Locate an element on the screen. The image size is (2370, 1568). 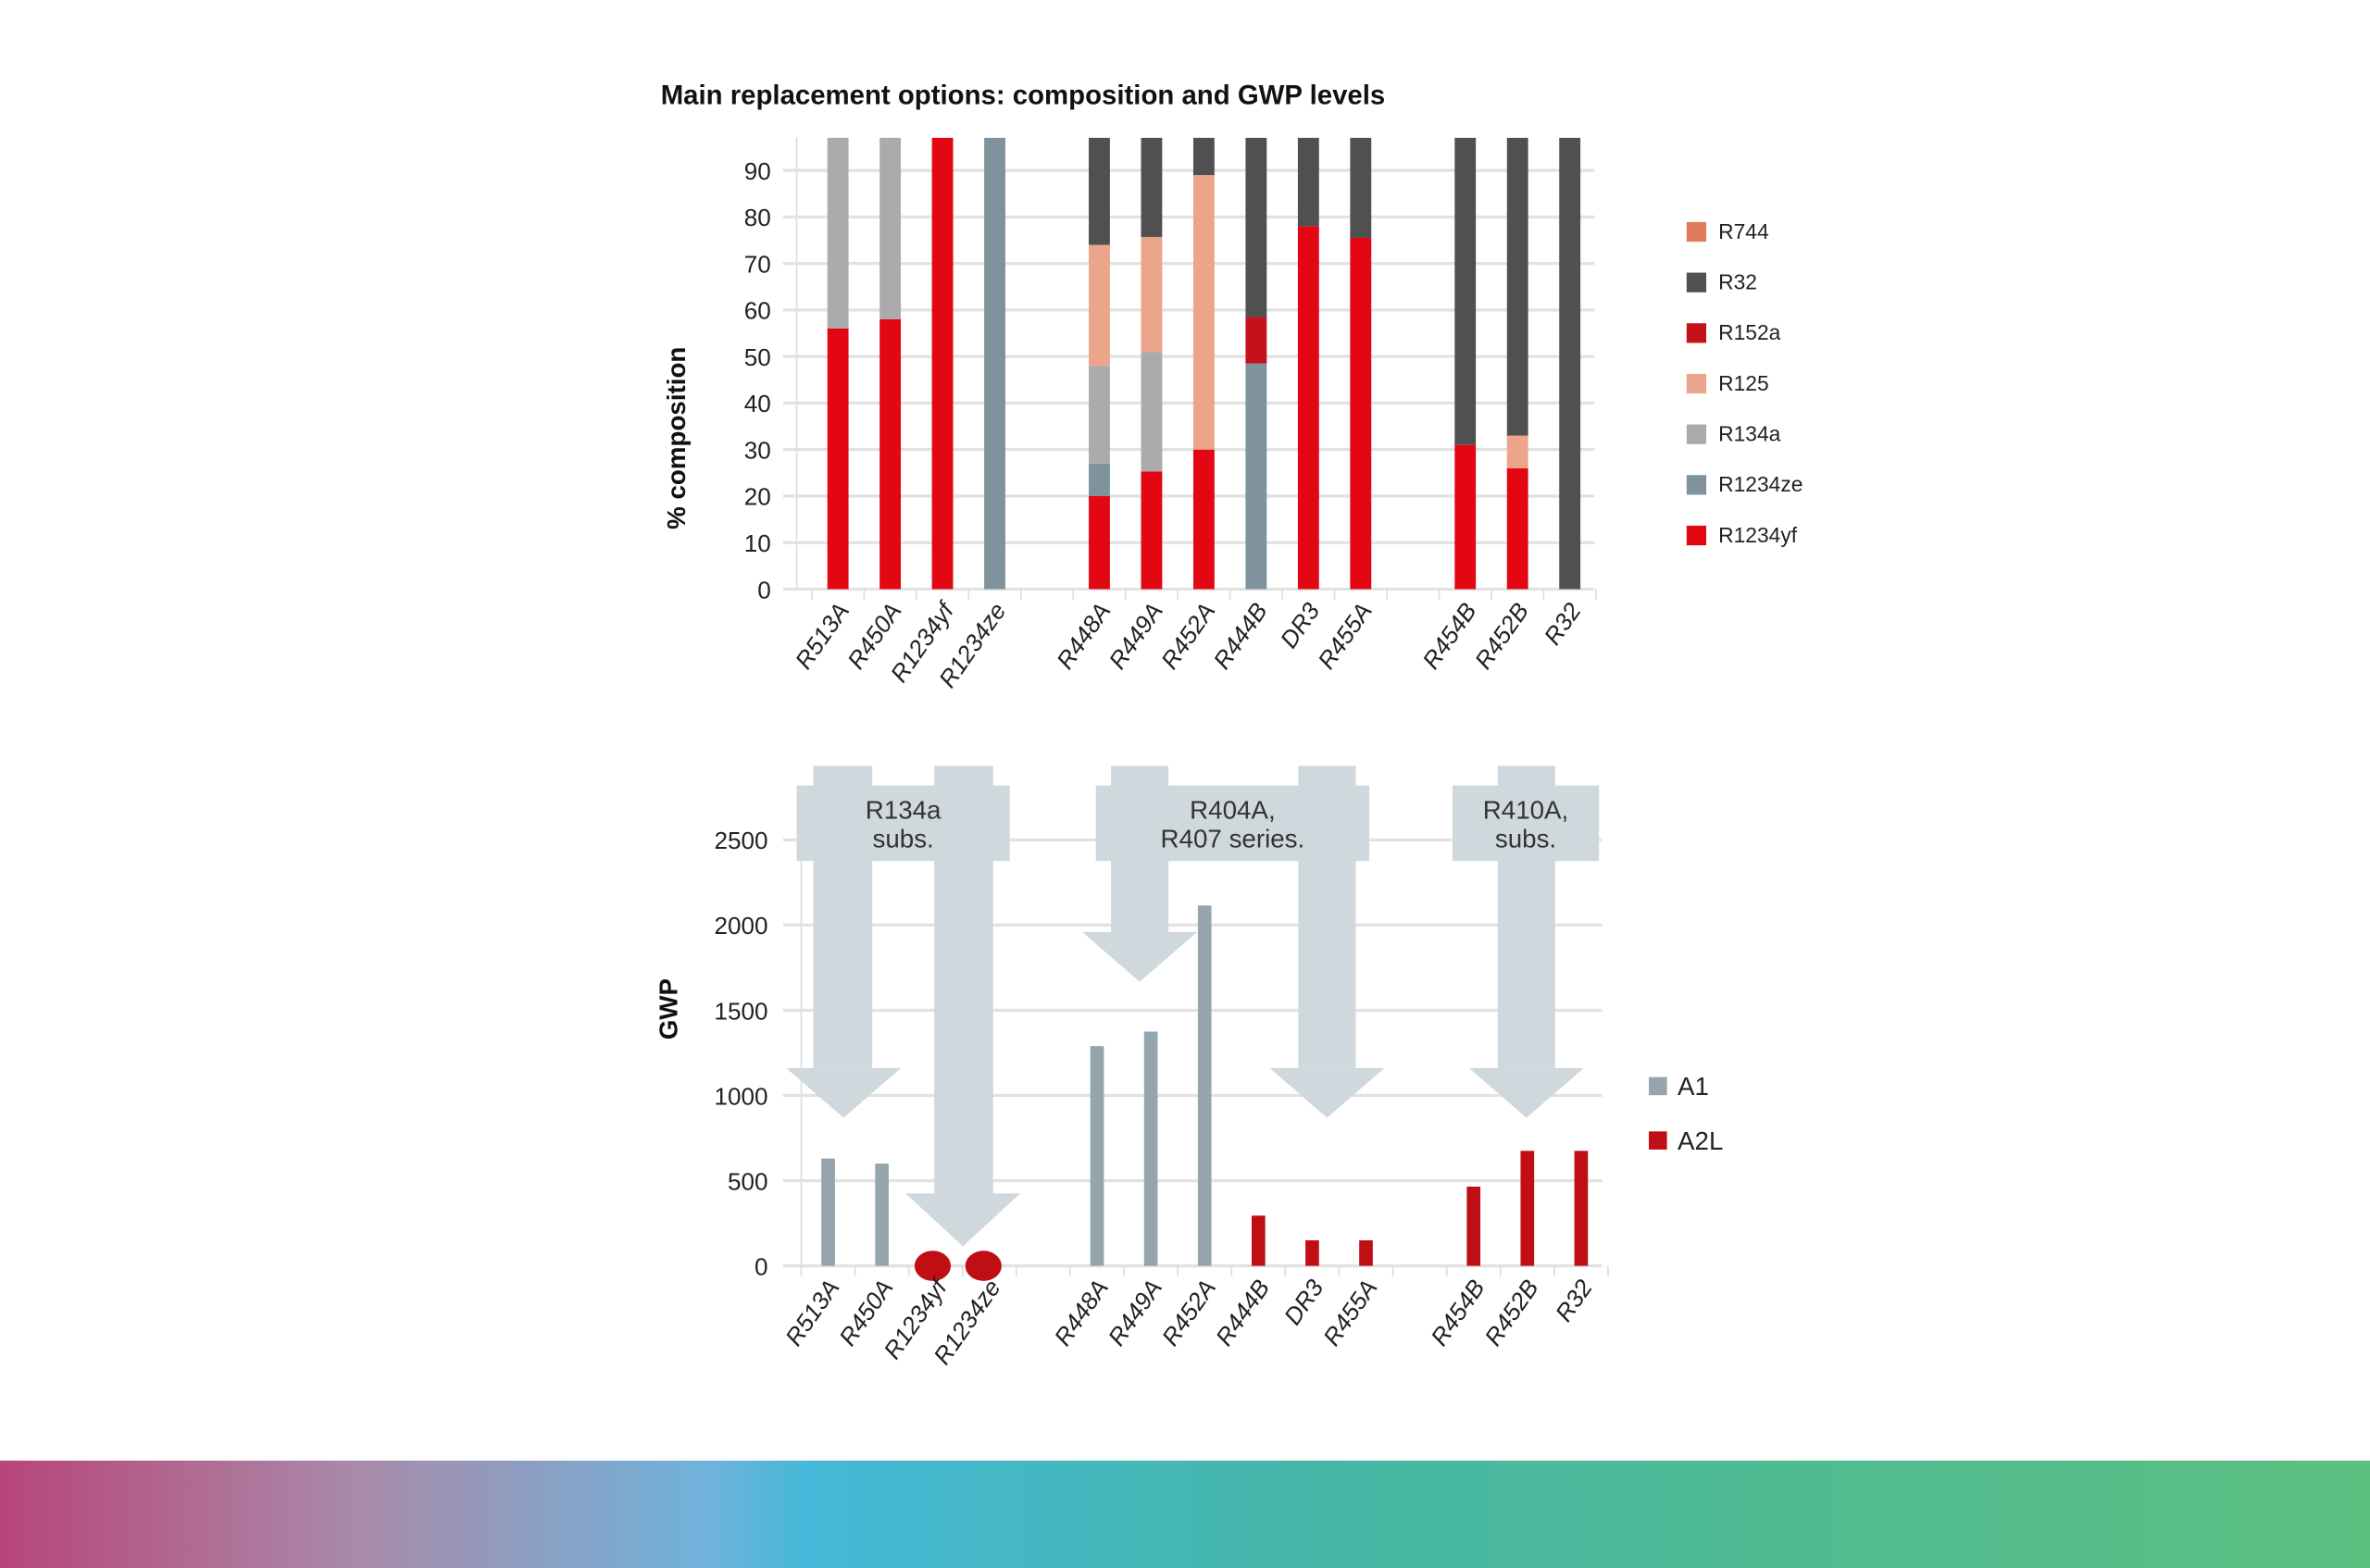
y-tick-label: 1000 is located at coordinates (740, 1096).